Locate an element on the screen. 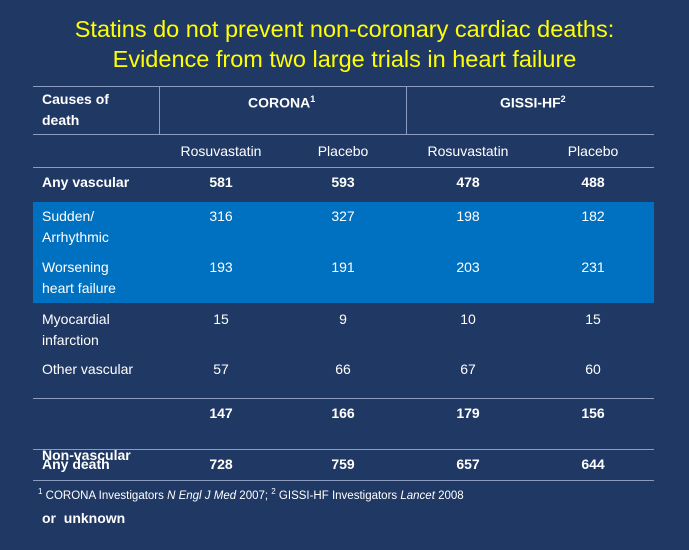  table-cell: 593 is located at coordinates (343, 182).